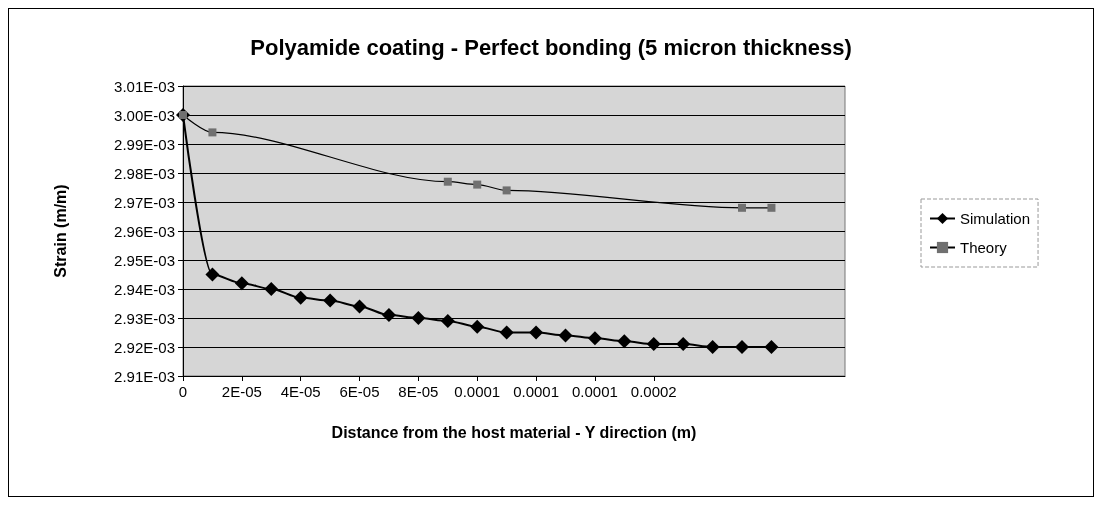 This screenshot has height=509, width=1106. What do you see at coordinates (144, 318) in the screenshot?
I see `y-tick-label: 2.93E-03` at bounding box center [144, 318].